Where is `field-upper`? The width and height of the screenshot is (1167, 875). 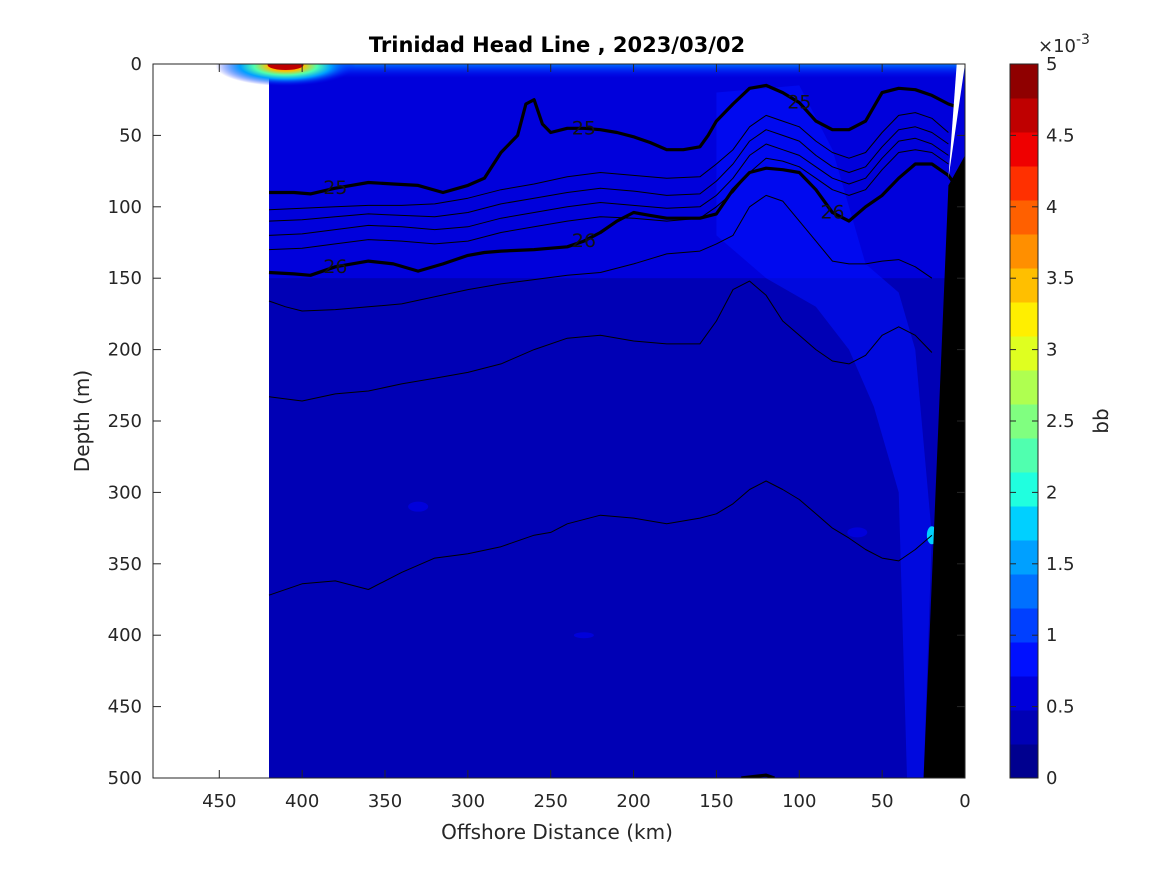
field-upper is located at coordinates (617, 171).